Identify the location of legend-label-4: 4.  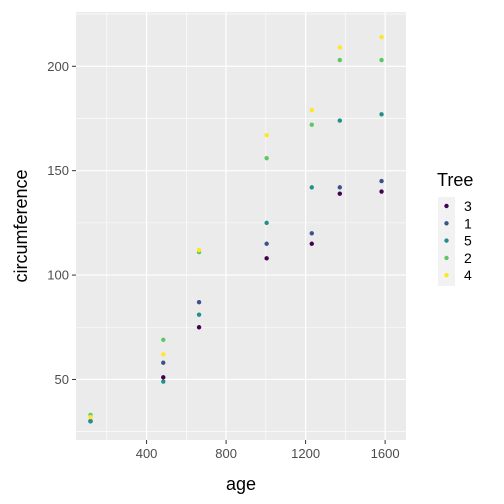
(468, 275).